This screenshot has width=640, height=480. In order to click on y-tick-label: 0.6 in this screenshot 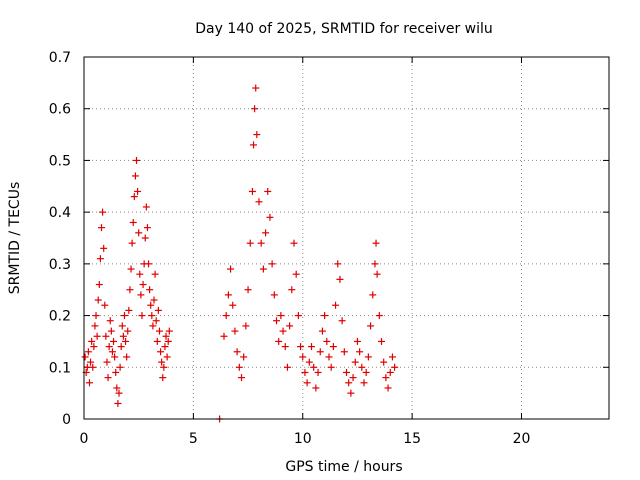, I will do `click(60, 110)`.